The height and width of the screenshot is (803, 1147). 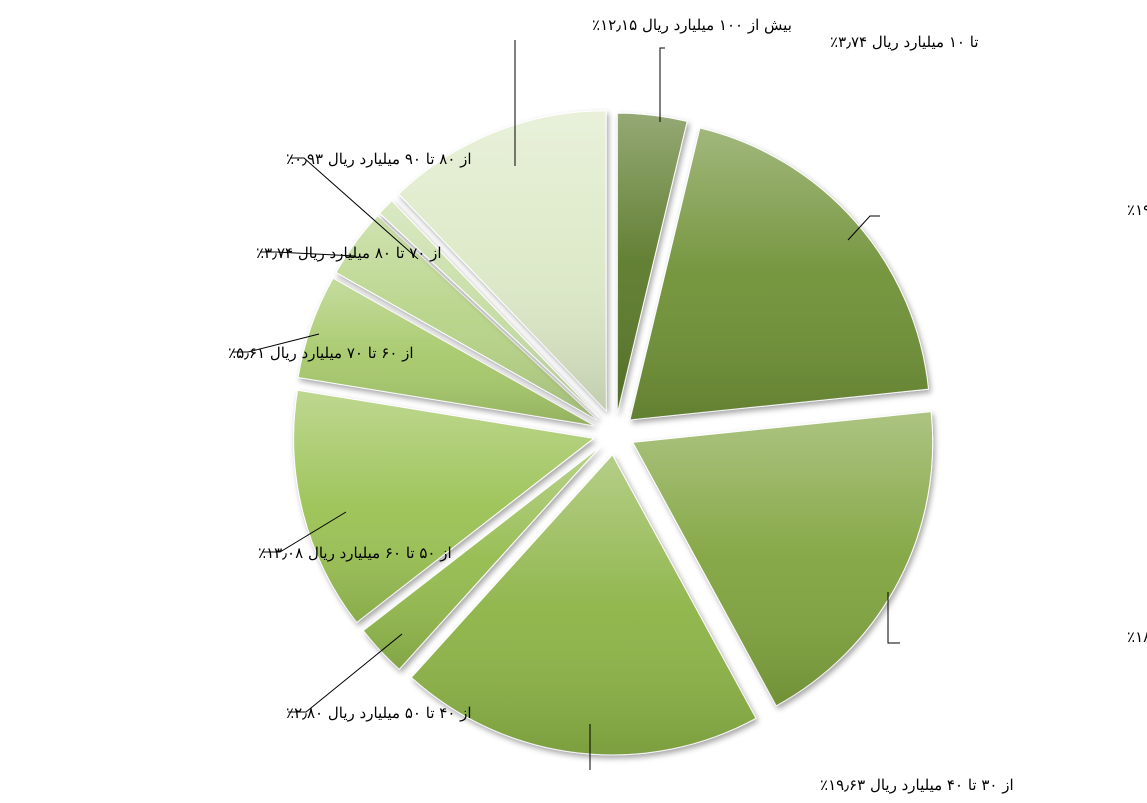 What do you see at coordinates (321, 353) in the screenshot?
I see `slice-label: از ۶۰ تا ۷۰ میلیارد ریال ۵٫۶۱٪` at bounding box center [321, 353].